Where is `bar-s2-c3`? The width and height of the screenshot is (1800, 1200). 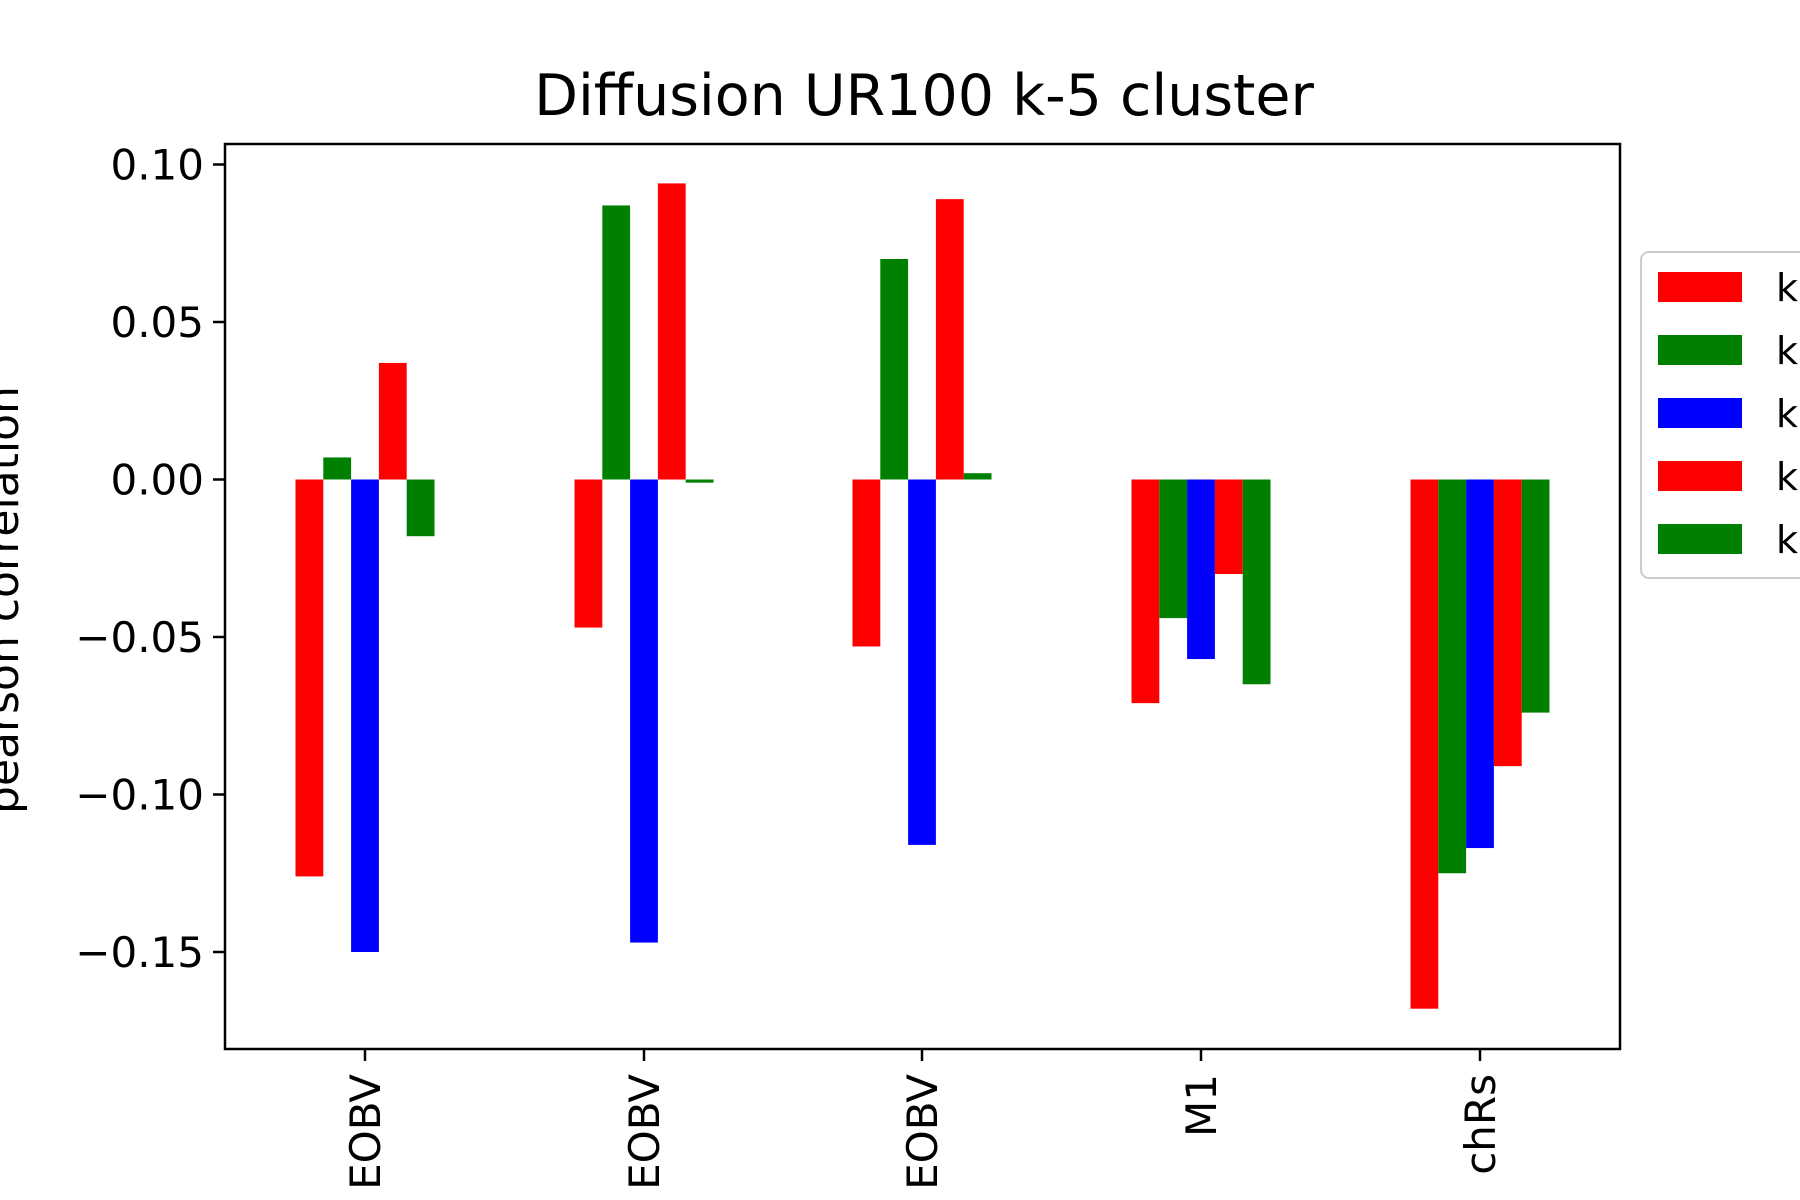 bar-s2-c3 is located at coordinates (894, 369).